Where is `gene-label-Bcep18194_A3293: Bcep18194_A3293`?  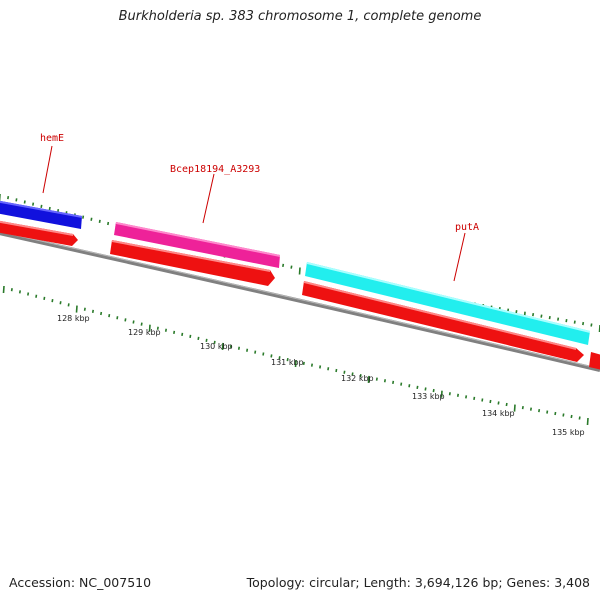
gene-label-Bcep18194_A3293: Bcep18194_A3293 is located at coordinates (215, 169).